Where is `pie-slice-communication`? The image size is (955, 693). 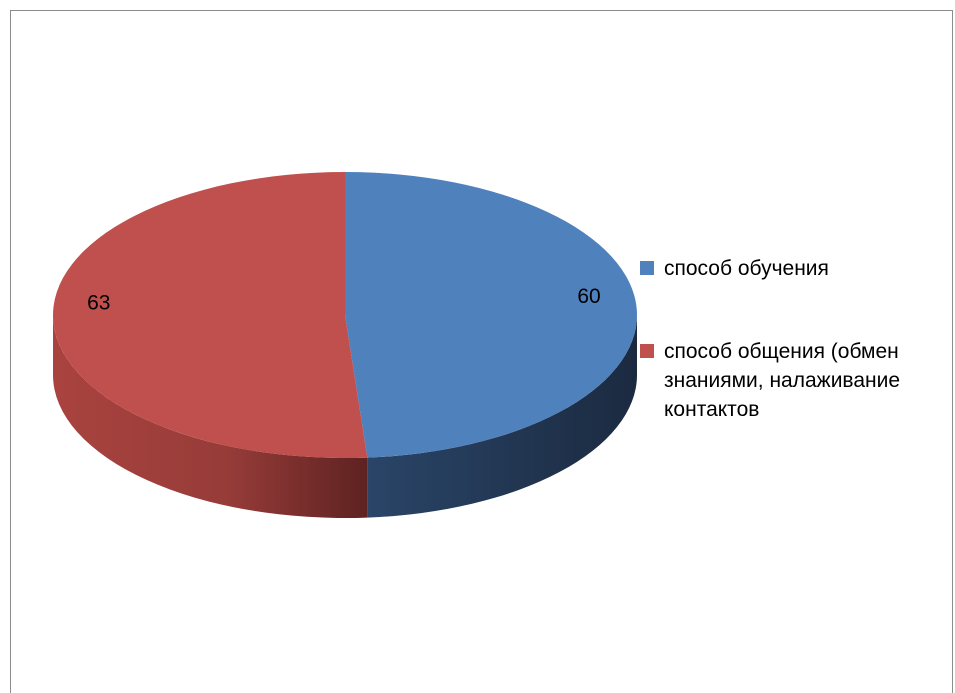 pie-slice-communication is located at coordinates (210, 315).